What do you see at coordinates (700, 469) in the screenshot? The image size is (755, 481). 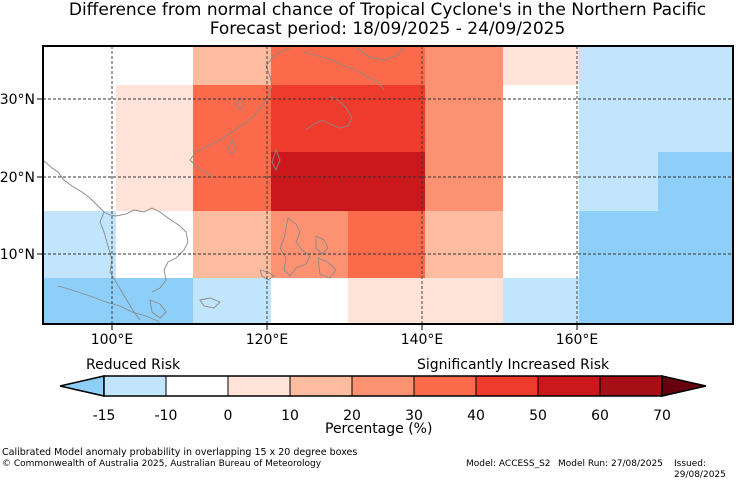 I see `footer-issued: Issued: 29/08/2025` at bounding box center [700, 469].